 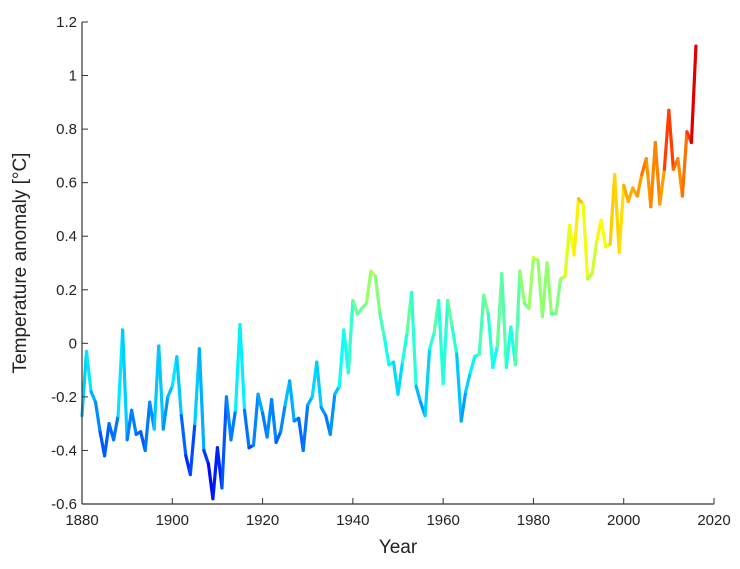 I want to click on line-segment-1985, so click(x=558, y=296).